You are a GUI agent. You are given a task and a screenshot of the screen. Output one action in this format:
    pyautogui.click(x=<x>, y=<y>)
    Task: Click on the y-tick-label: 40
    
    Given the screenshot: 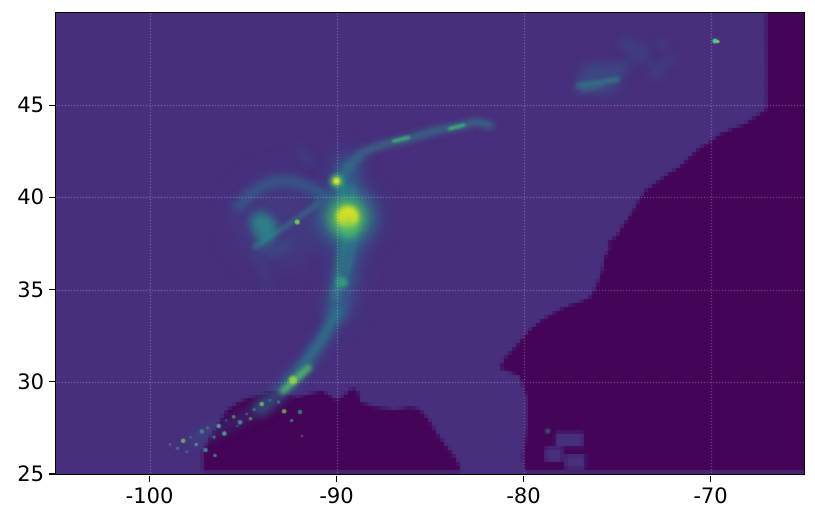 What is the action you would take?
    pyautogui.click(x=30, y=197)
    